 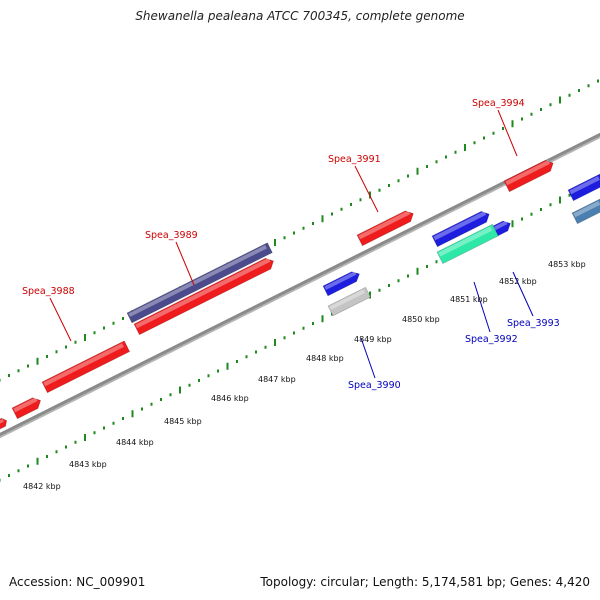 I want to click on gene-label: Spea_3992, so click(x=491, y=339).